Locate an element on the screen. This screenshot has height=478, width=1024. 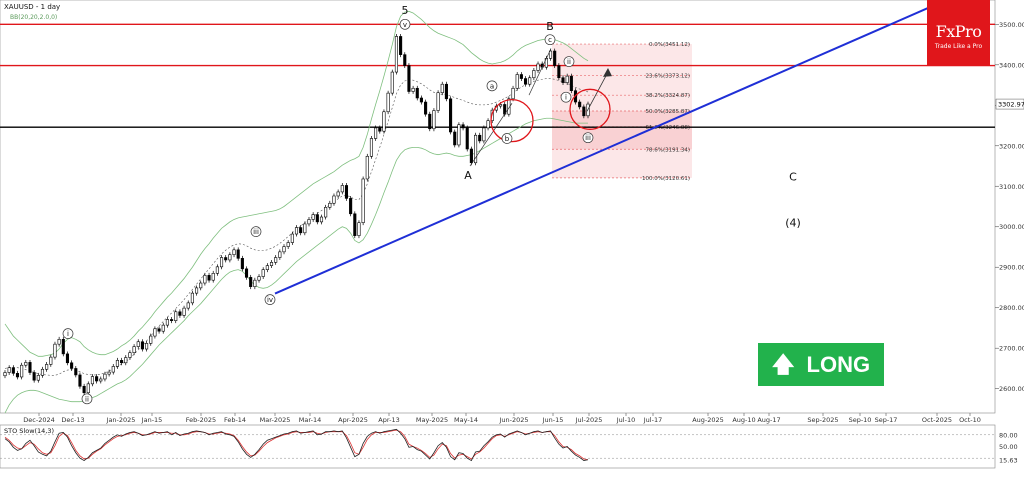
stochastic-d-line is located at coordinates (296, 445).